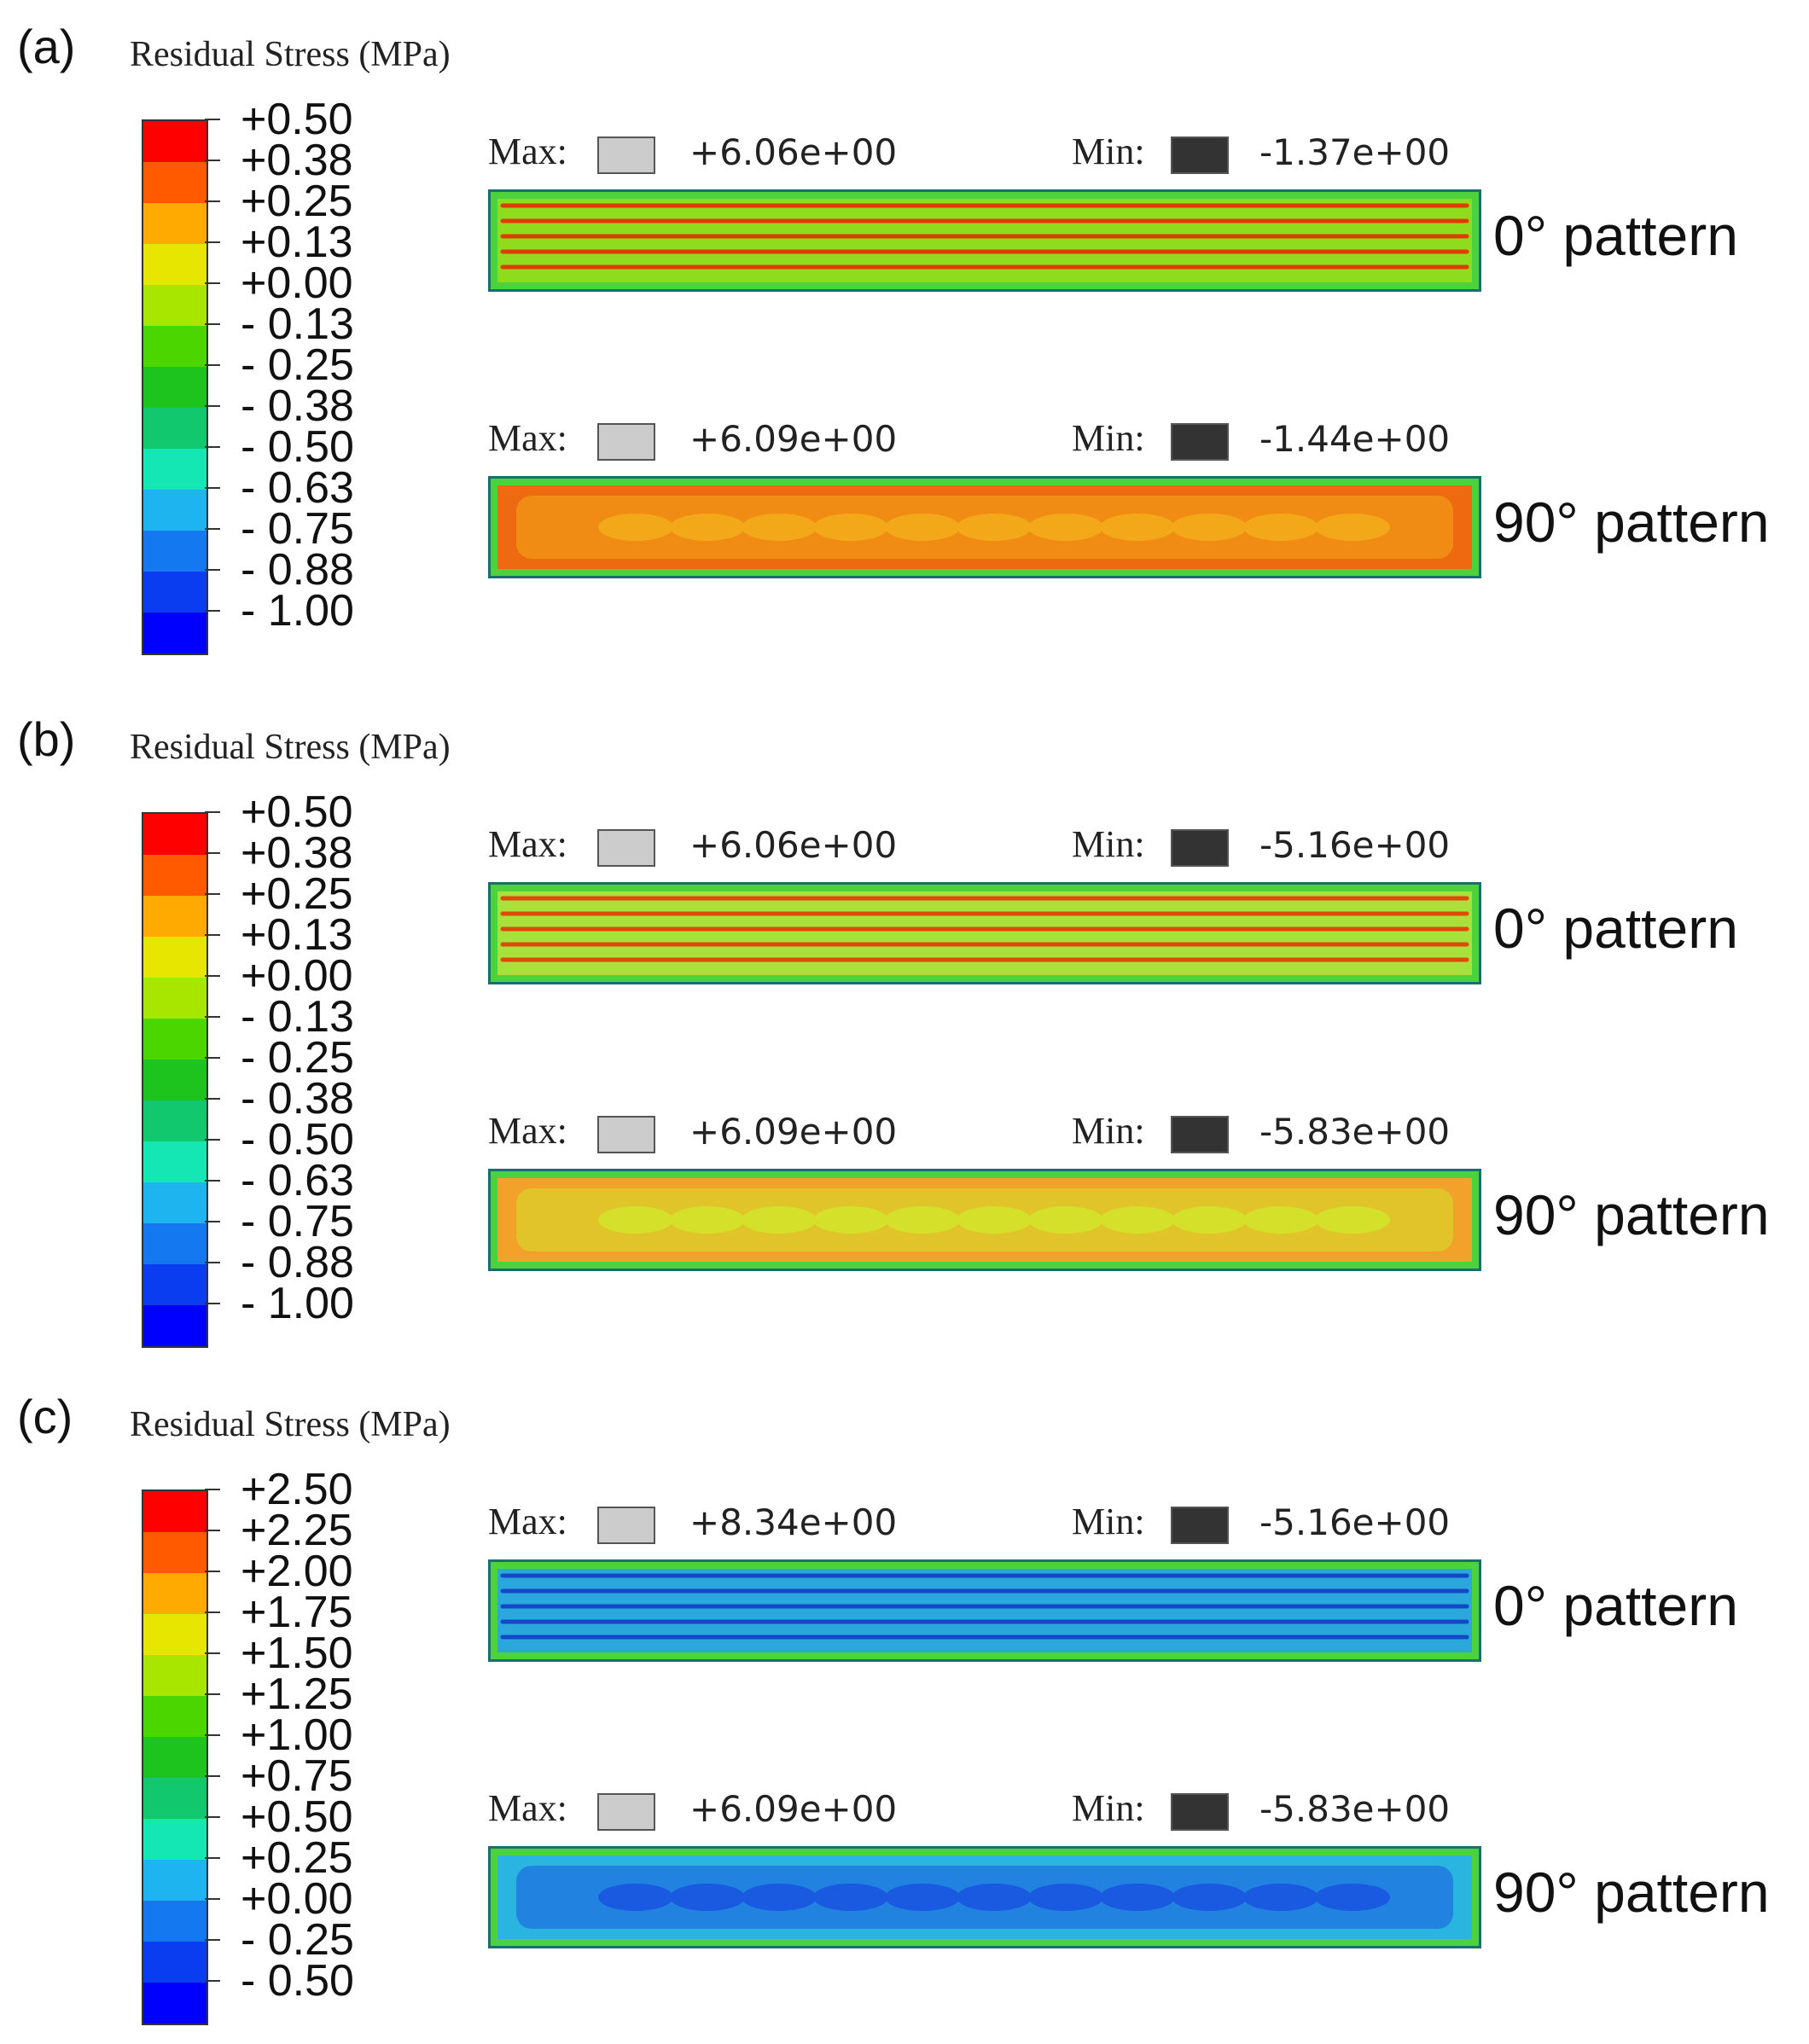 The width and height of the screenshot is (1809, 2044). Describe the element at coordinates (175, 387) in the screenshot. I see `colorbar` at that location.